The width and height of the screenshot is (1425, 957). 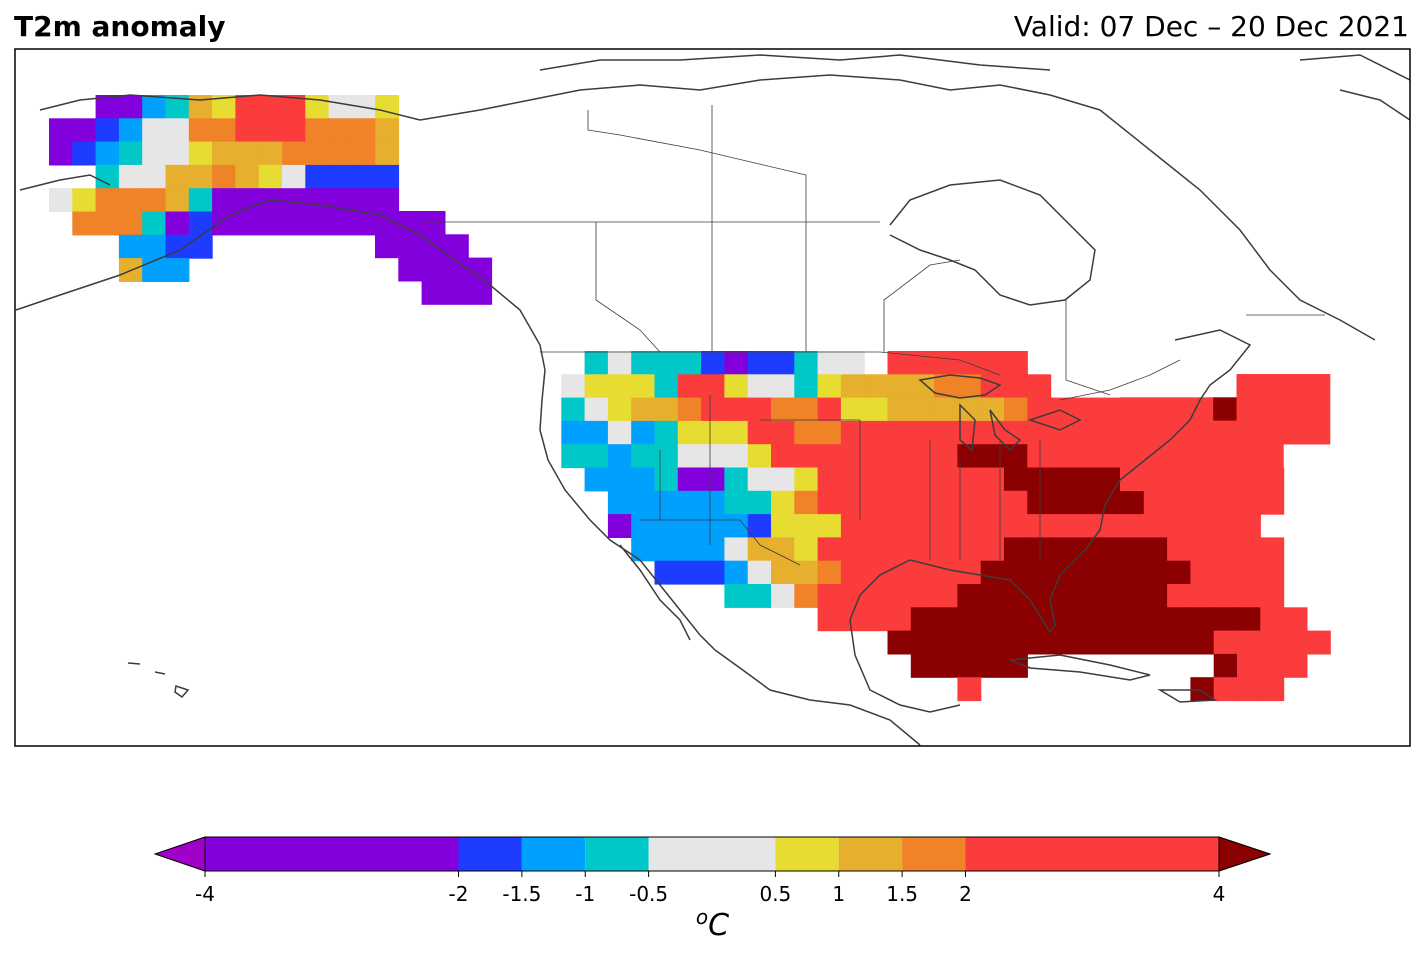 What do you see at coordinates (458, 894) in the screenshot?
I see `colorbar-tick-label: -2` at bounding box center [458, 894].